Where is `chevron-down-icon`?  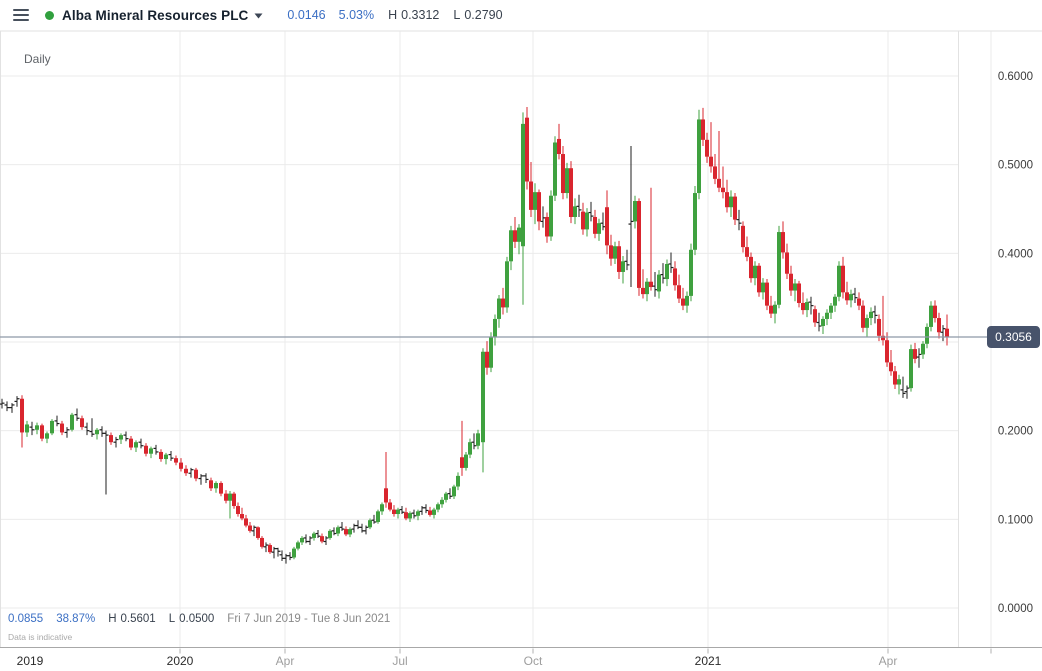 chevron-down-icon is located at coordinates (258, 16).